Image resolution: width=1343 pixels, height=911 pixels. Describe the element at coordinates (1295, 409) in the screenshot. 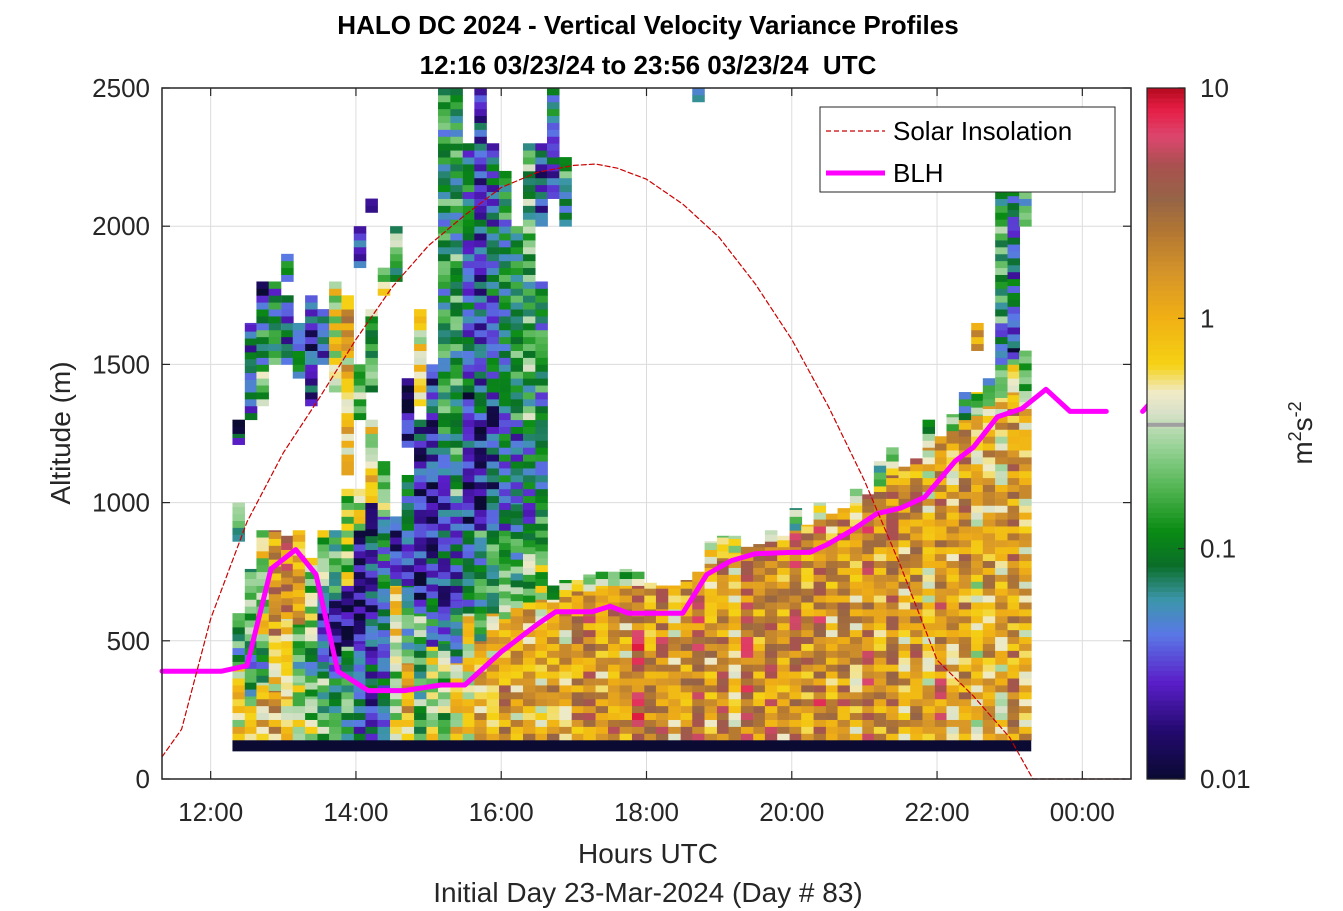

I see `colorbar-unit-exp2: -2` at that location.